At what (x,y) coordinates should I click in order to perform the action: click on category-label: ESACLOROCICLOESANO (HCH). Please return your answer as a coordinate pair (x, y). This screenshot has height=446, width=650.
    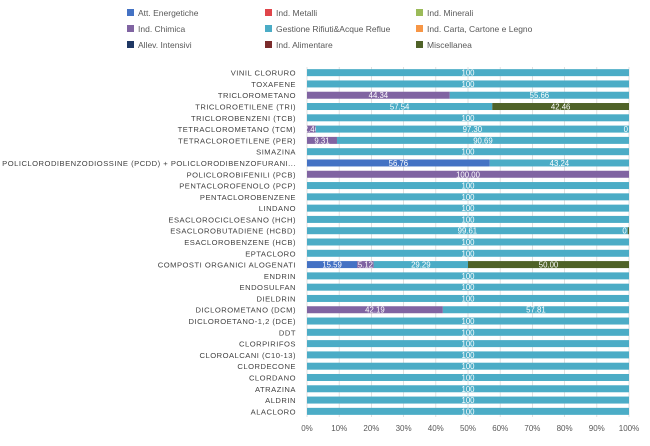
    Looking at the image, I should click on (232, 219).